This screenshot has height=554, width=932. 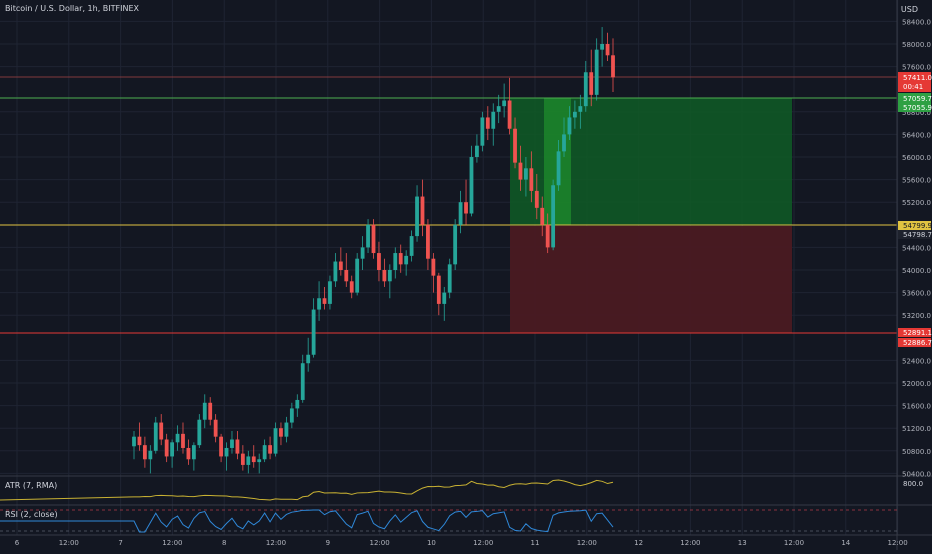 What do you see at coordinates (31, 485) in the screenshot?
I see `atr-label: ATR (7, RMA)` at bounding box center [31, 485].